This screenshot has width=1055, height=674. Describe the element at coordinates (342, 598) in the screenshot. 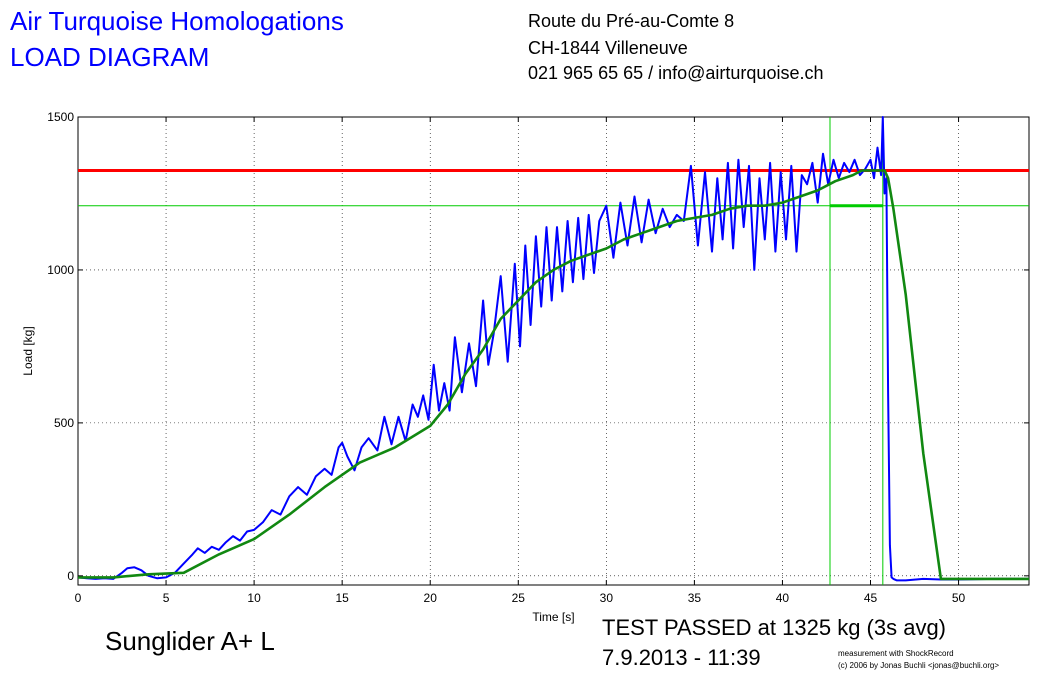

I see `x-tick-label: 15` at that location.